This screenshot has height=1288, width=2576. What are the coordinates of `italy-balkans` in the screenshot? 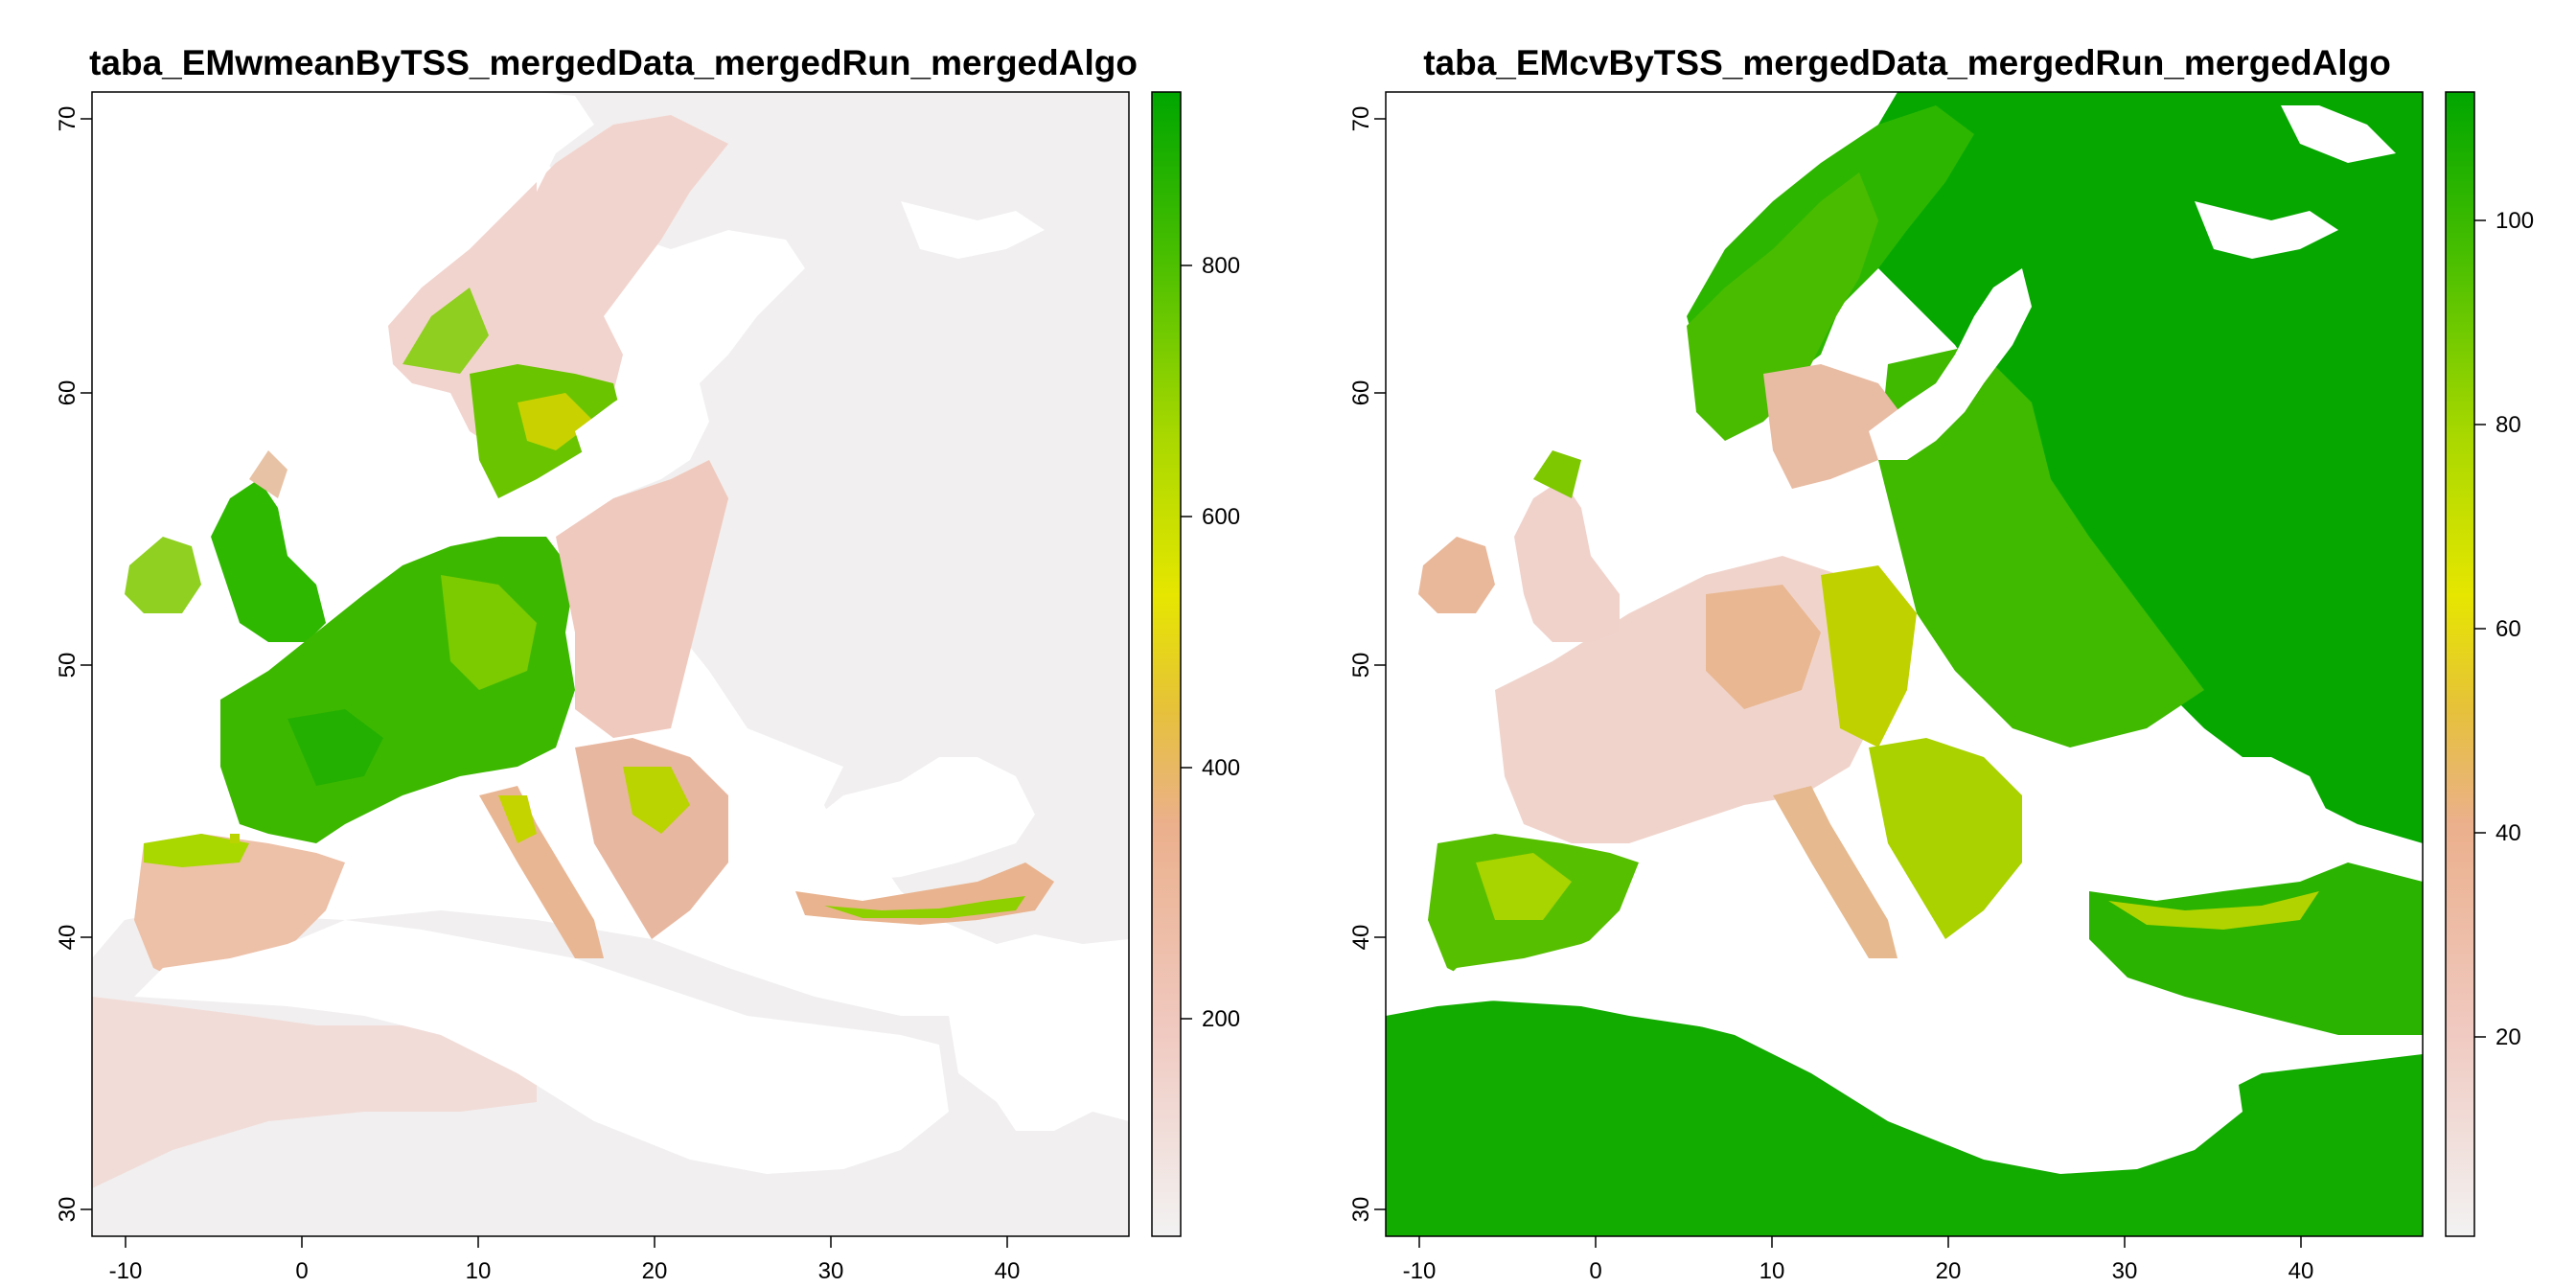 It's located at (1897, 848).